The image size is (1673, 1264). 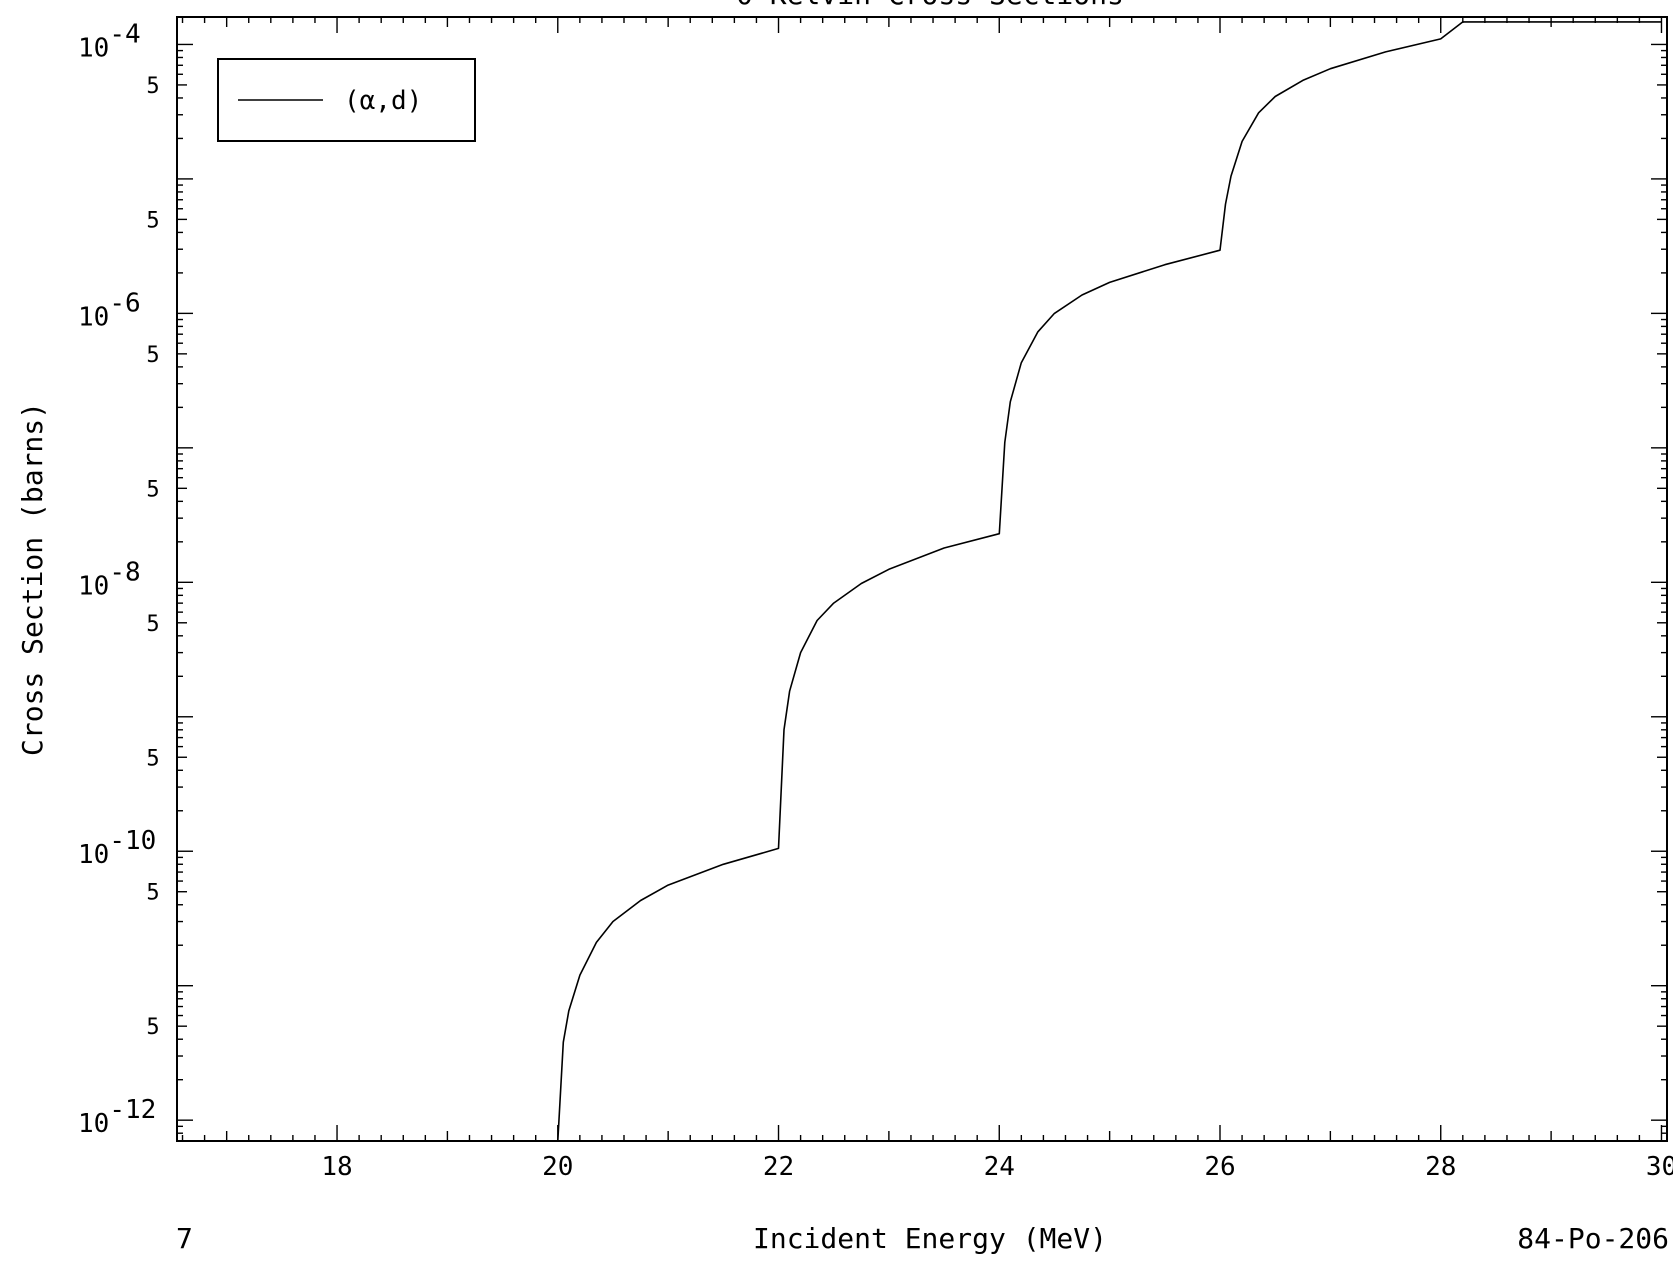 What do you see at coordinates (1219, 1167) in the screenshot?
I see `x-tick-label: 26` at bounding box center [1219, 1167].